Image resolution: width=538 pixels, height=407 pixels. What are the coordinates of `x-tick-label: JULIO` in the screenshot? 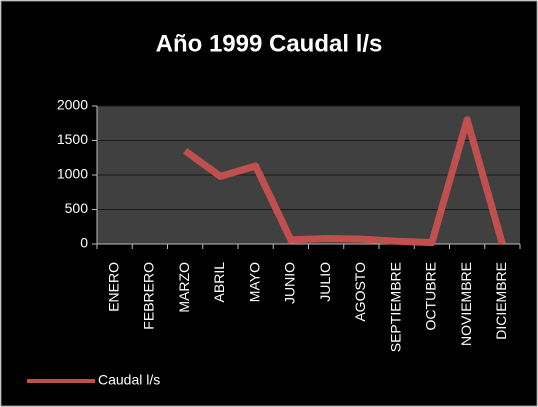 It's located at (325, 282).